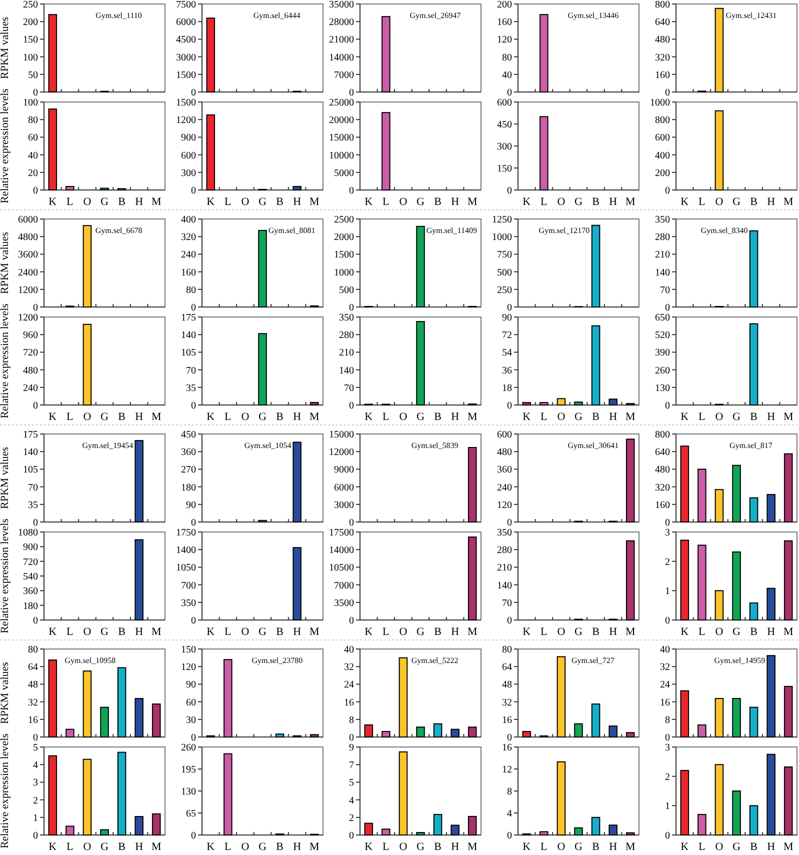 This screenshot has width=799, height=855. Describe the element at coordinates (188, 586) in the screenshot. I see `y-tick-label: 700` at that location.